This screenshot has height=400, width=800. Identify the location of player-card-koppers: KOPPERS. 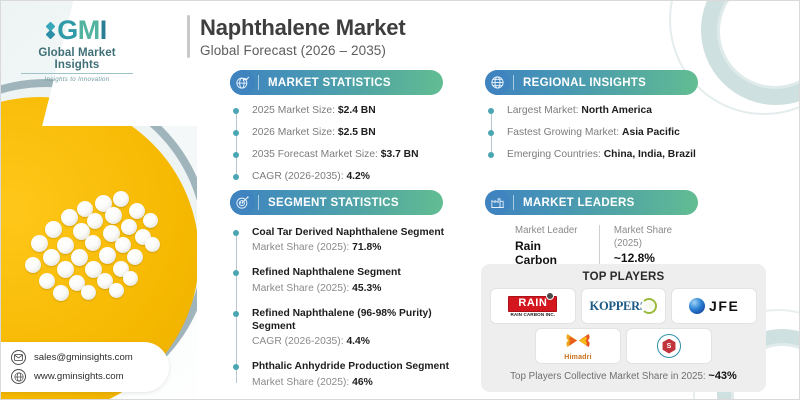
(623, 306).